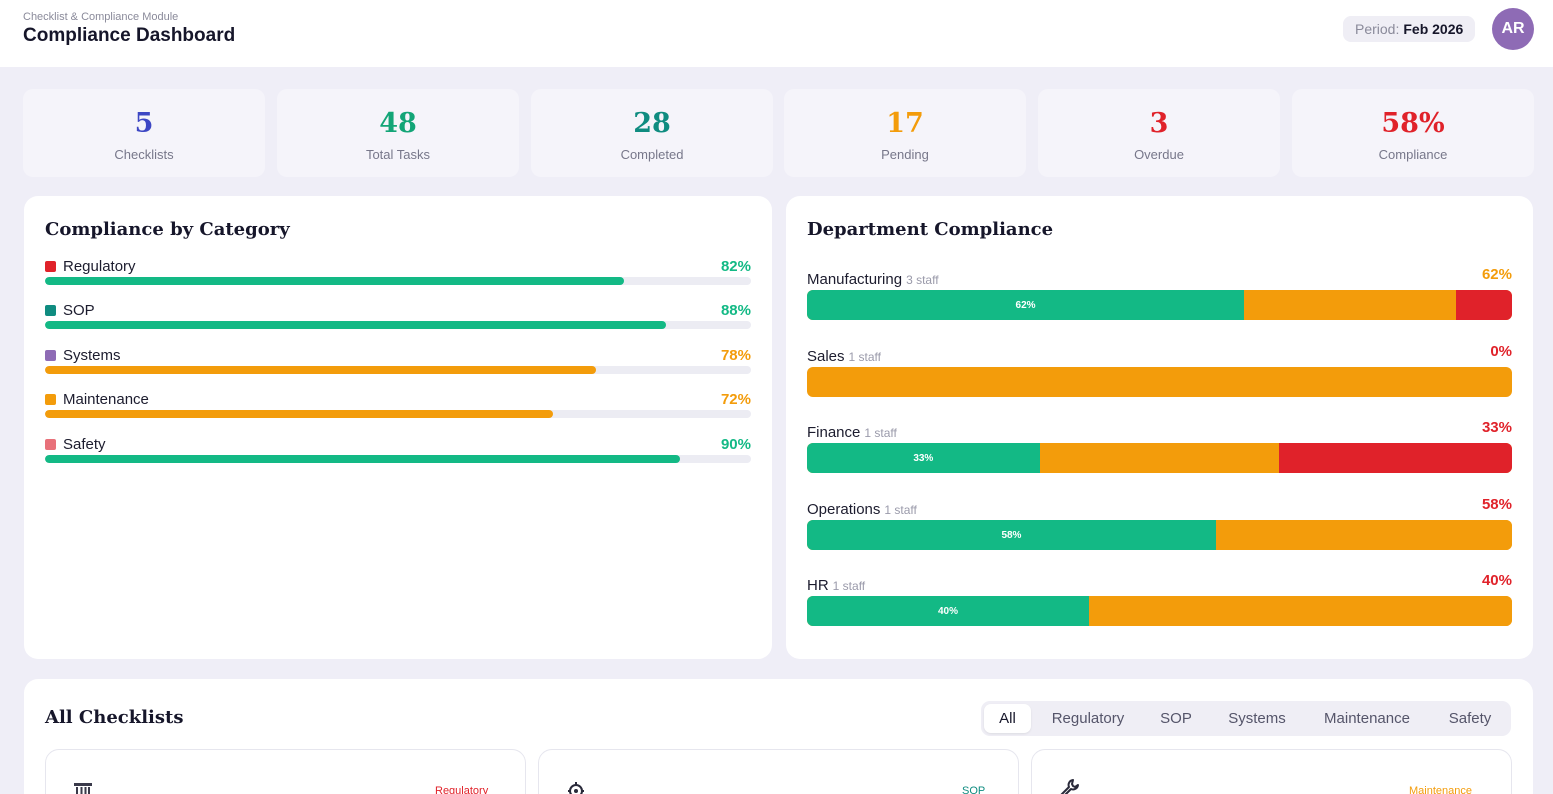 The width and height of the screenshot is (1553, 794). I want to click on department-name: Finance 1 staff, so click(852, 432).